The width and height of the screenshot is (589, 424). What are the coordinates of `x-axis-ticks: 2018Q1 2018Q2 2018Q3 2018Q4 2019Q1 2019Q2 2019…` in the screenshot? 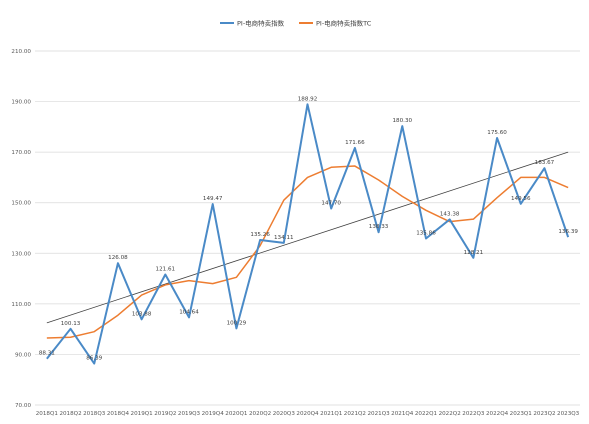 It's located at (308, 414).